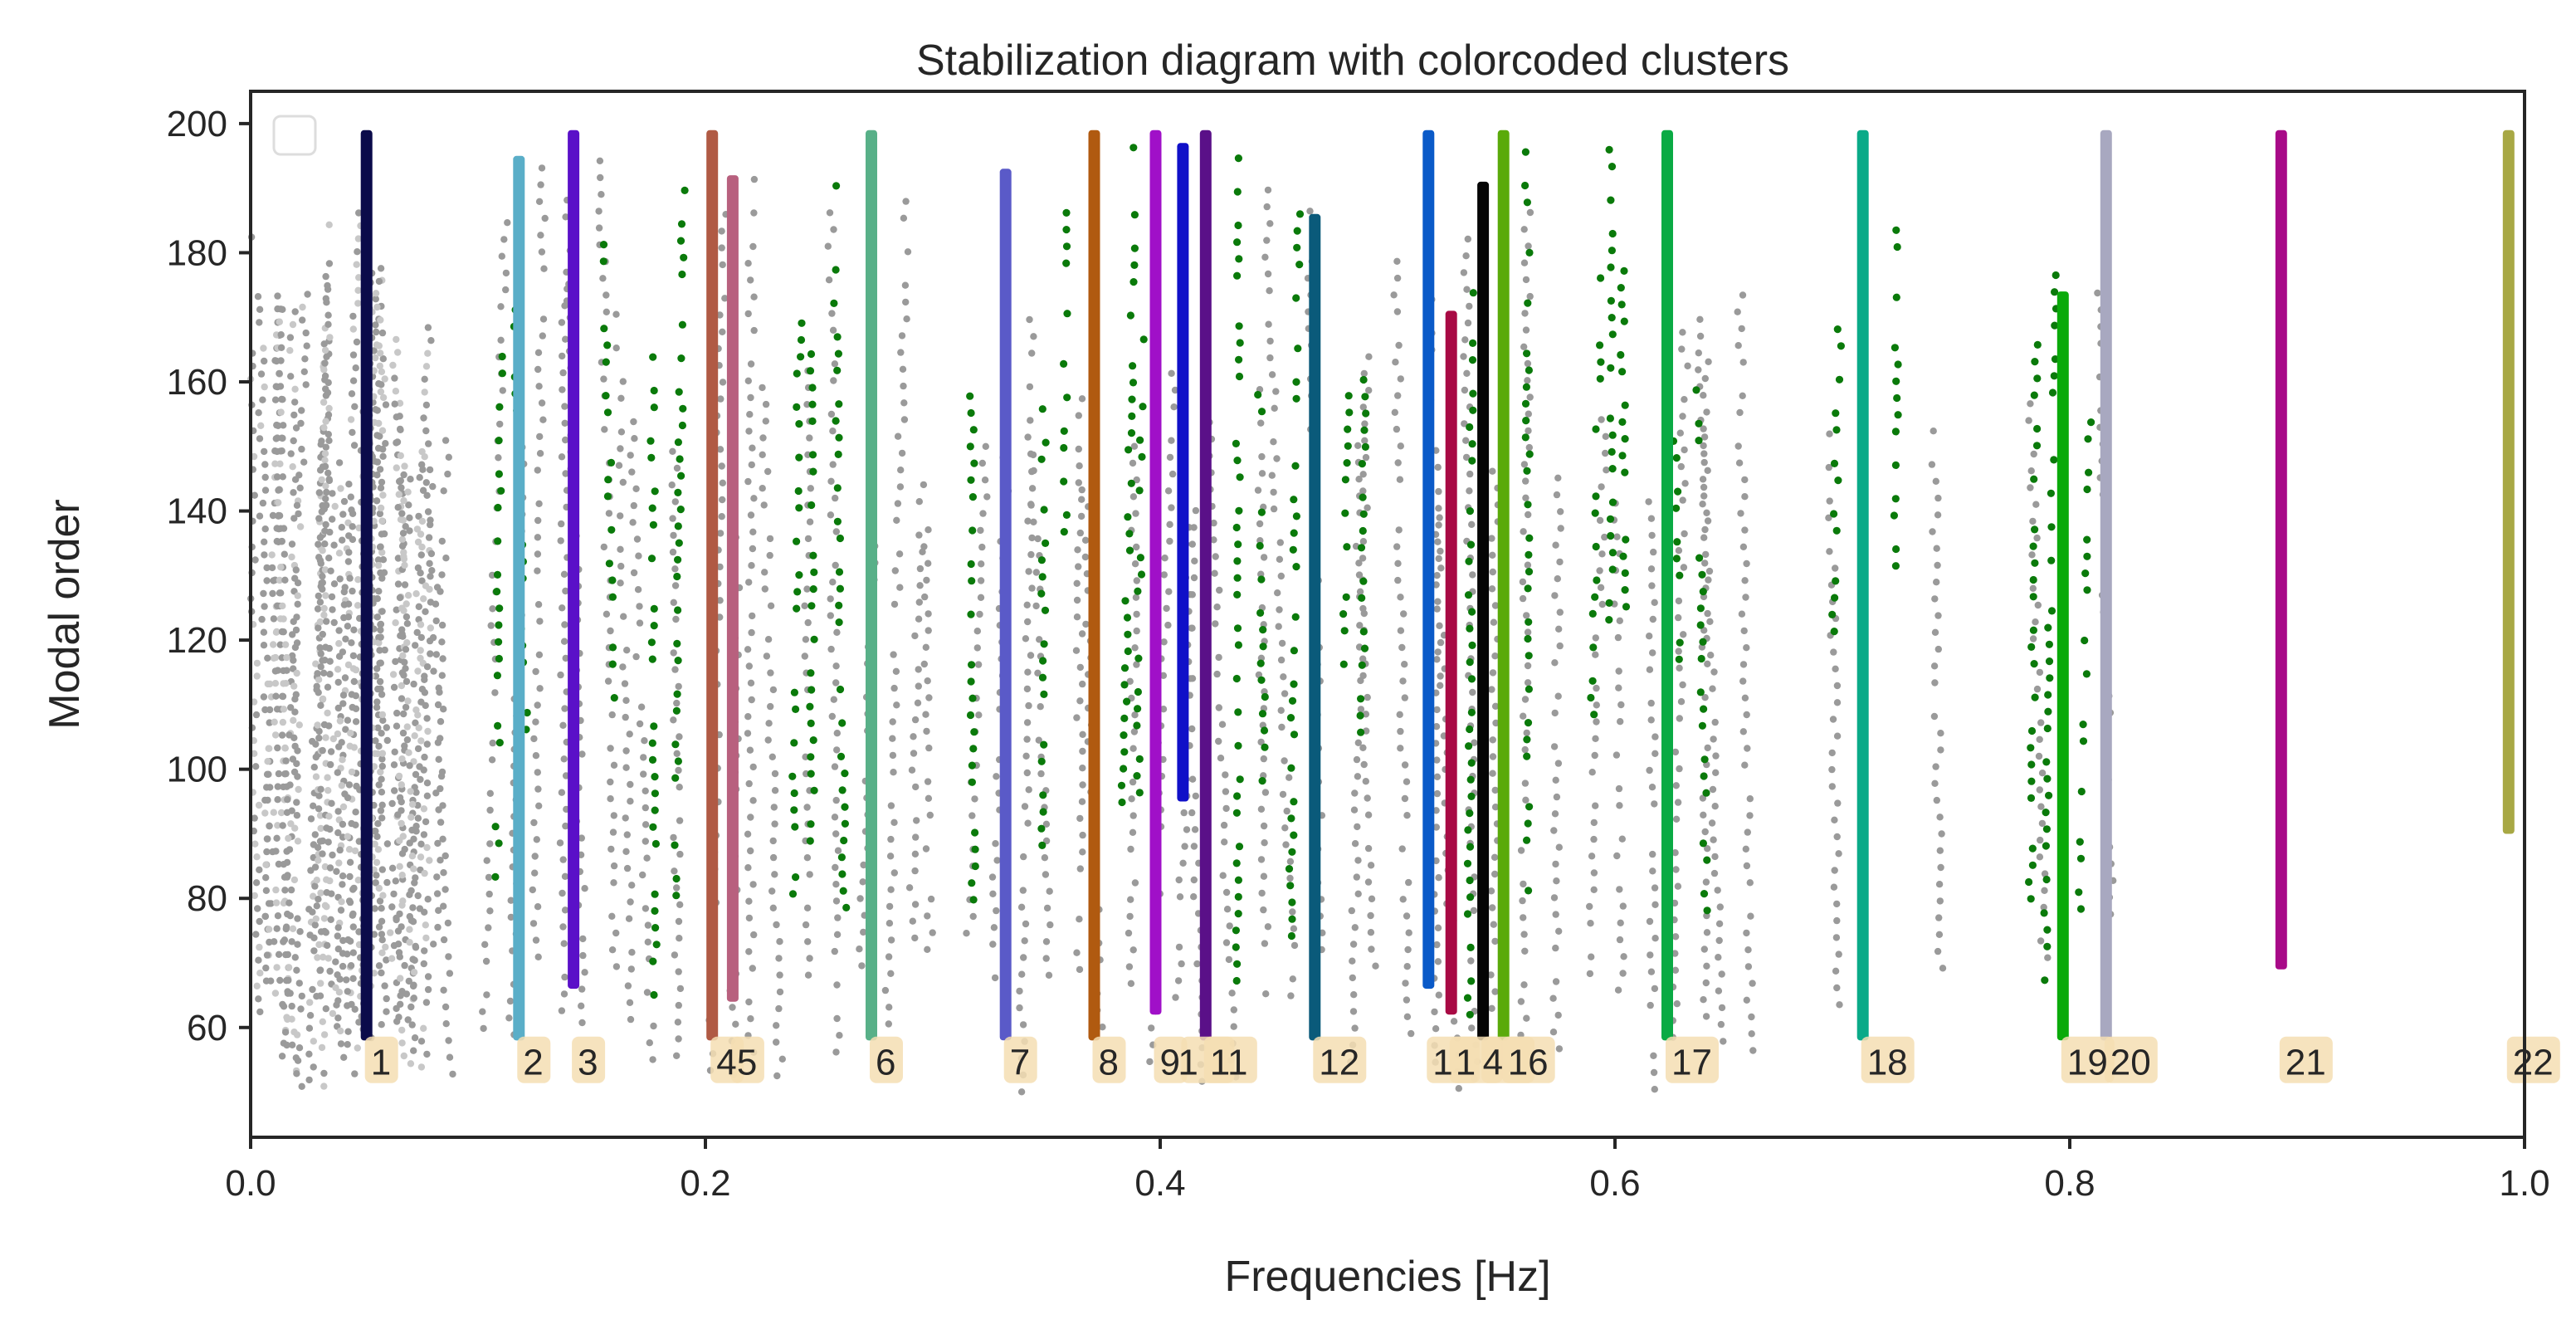 The width and height of the screenshot is (2576, 1334). I want to click on cluster-17-column, so click(1667, 585).